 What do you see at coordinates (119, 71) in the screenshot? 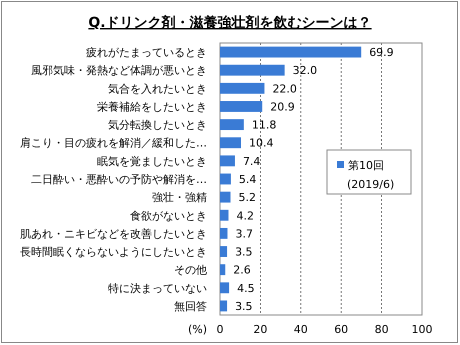
I see `y-tick-label: 風邪気味・発熱など体調が悪いとき` at bounding box center [119, 71].